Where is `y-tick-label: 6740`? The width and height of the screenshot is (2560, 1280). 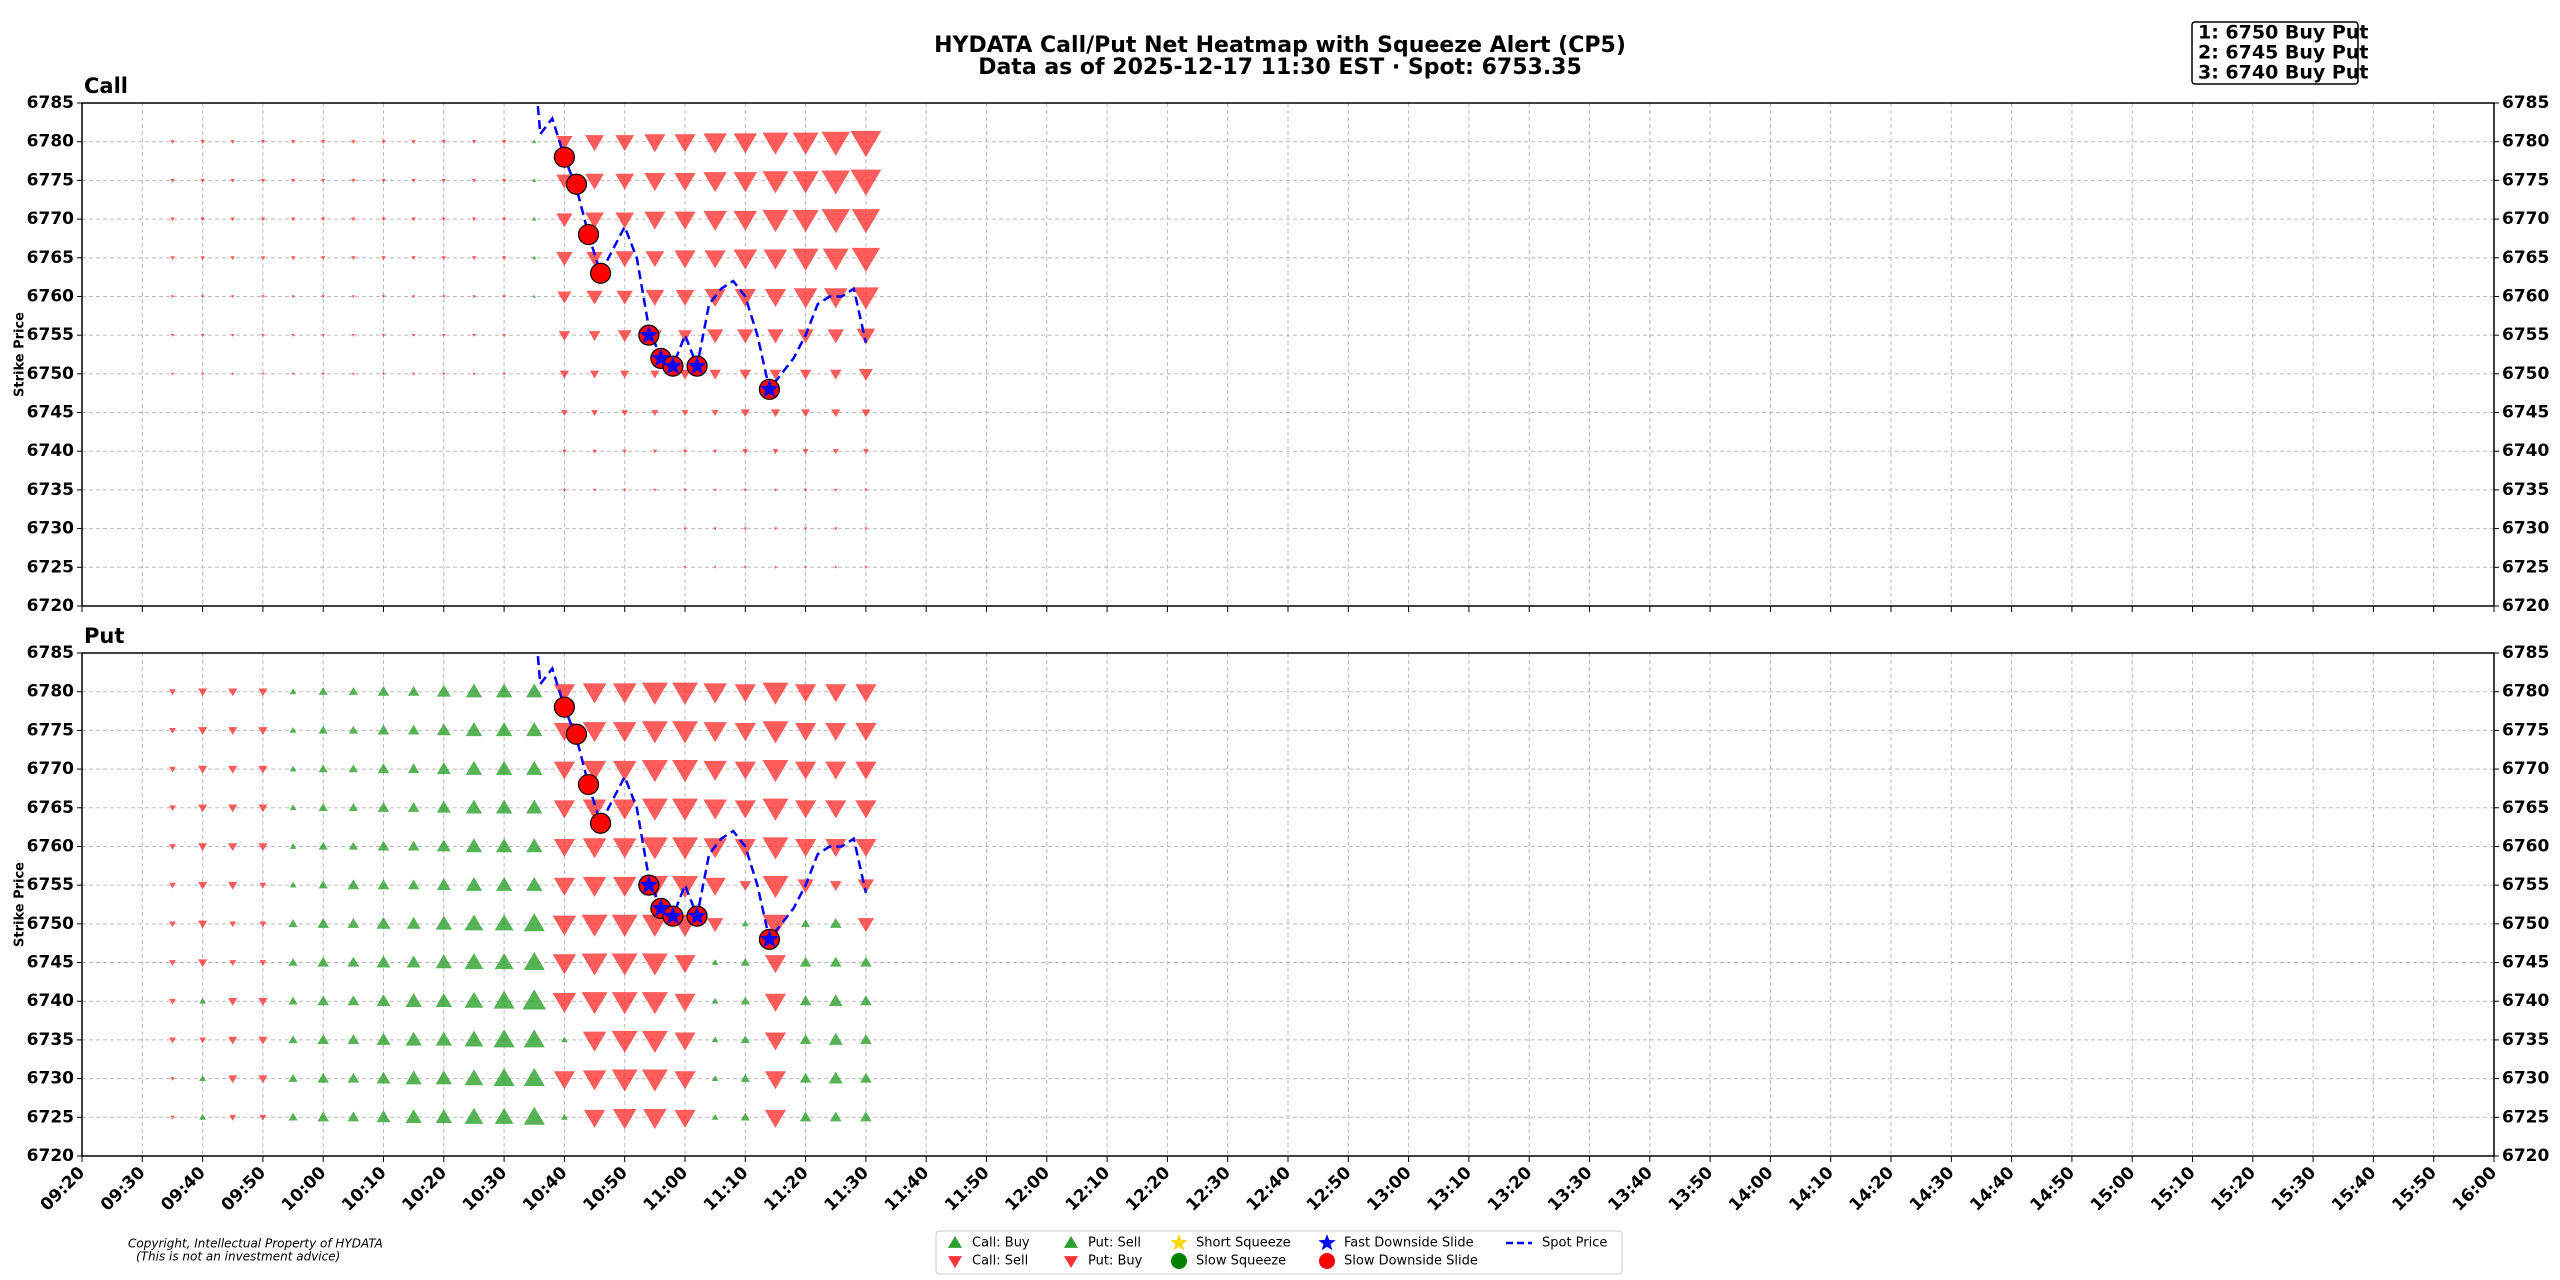 y-tick-label: 6740 is located at coordinates (2525, 1001).